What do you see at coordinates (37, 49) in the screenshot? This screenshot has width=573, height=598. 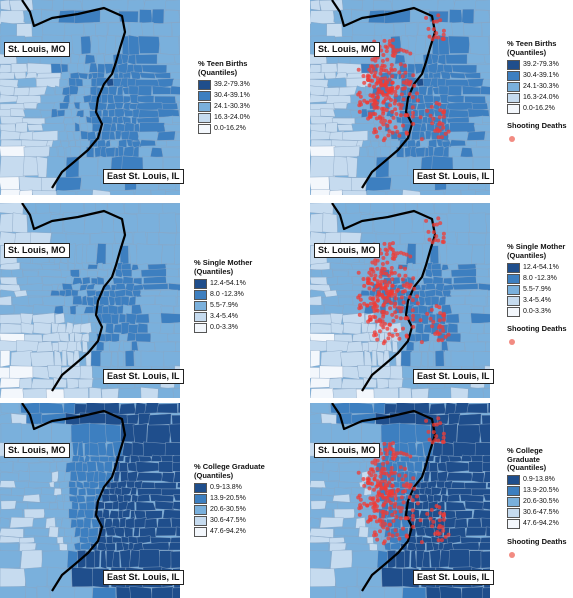 I see `st-louis-mo-label: St. Louis, MO` at bounding box center [37, 49].